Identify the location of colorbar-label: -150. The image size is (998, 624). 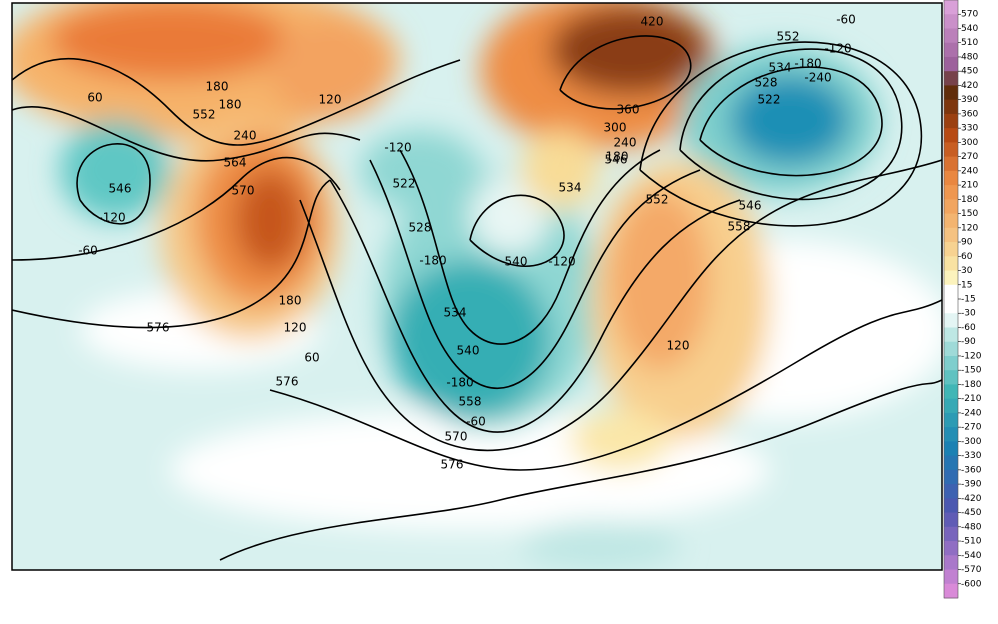
(971, 371).